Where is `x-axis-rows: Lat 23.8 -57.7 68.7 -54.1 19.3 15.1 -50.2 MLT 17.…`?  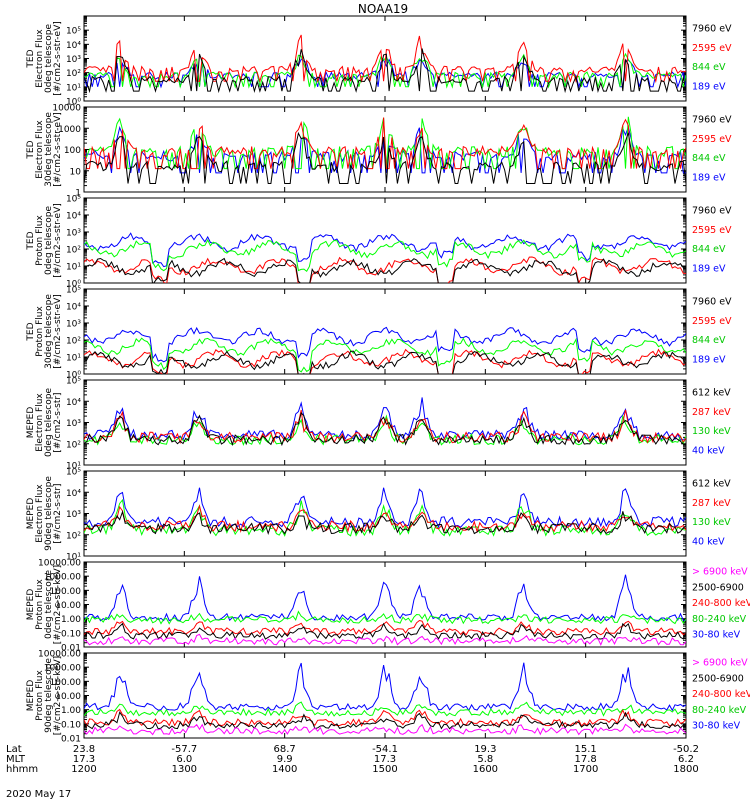
x-axis-rows: Lat 23.8 -57.7 68.7 -54.1 19.3 15.1 -50.2 MLT 17.… is located at coordinates (352, 759).